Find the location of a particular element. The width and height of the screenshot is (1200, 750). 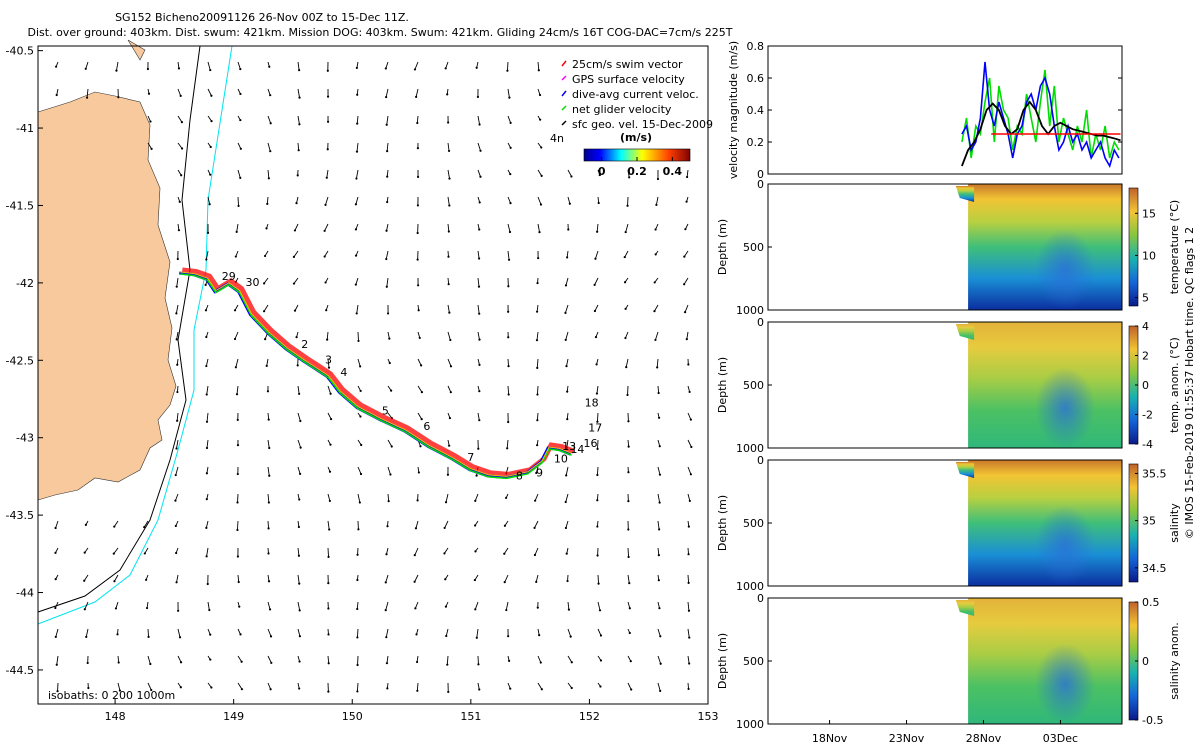

depth-label: Depth (m) is located at coordinates (722, 523).